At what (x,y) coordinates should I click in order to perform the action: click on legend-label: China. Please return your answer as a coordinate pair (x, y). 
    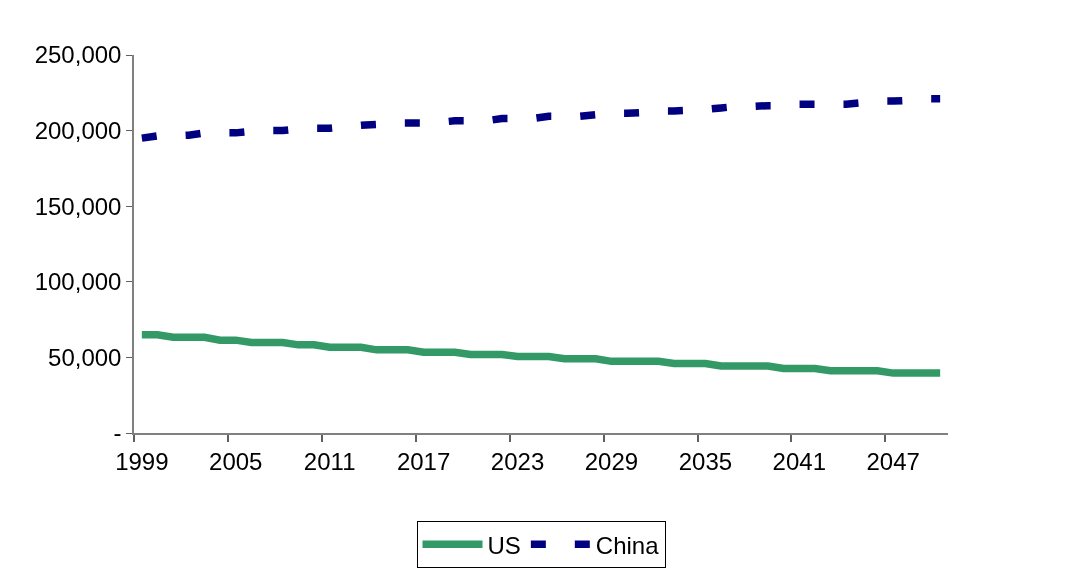
    Looking at the image, I should click on (627, 545).